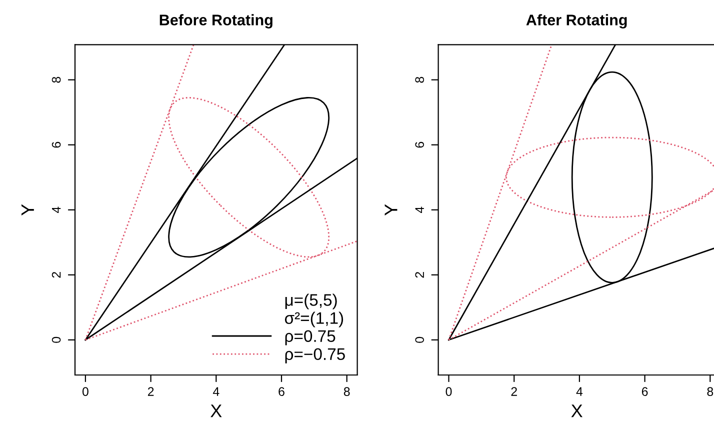 This screenshot has width=714, height=441. Describe the element at coordinates (576, 21) in the screenshot. I see `chart-title: After Rotating` at that location.